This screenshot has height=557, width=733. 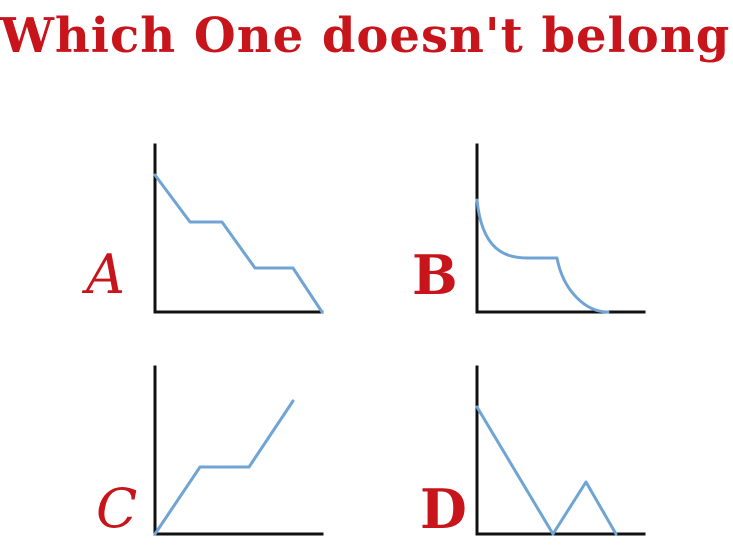 What do you see at coordinates (238, 243) in the screenshot?
I see `graph-a-line` at bounding box center [238, 243].